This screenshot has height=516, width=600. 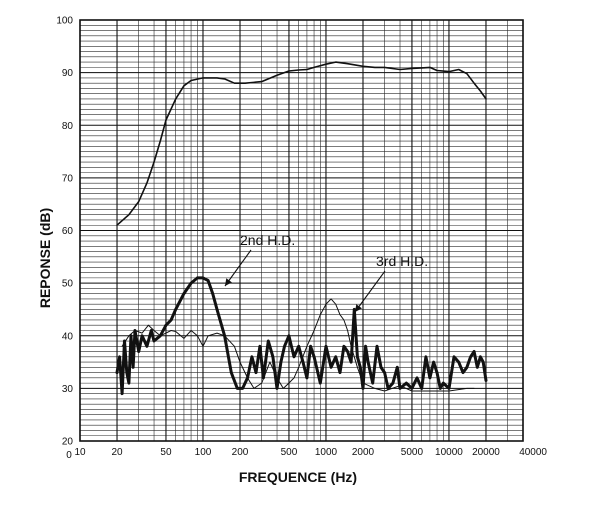 I want to click on x-tick-label: 10, so click(x=80, y=452).